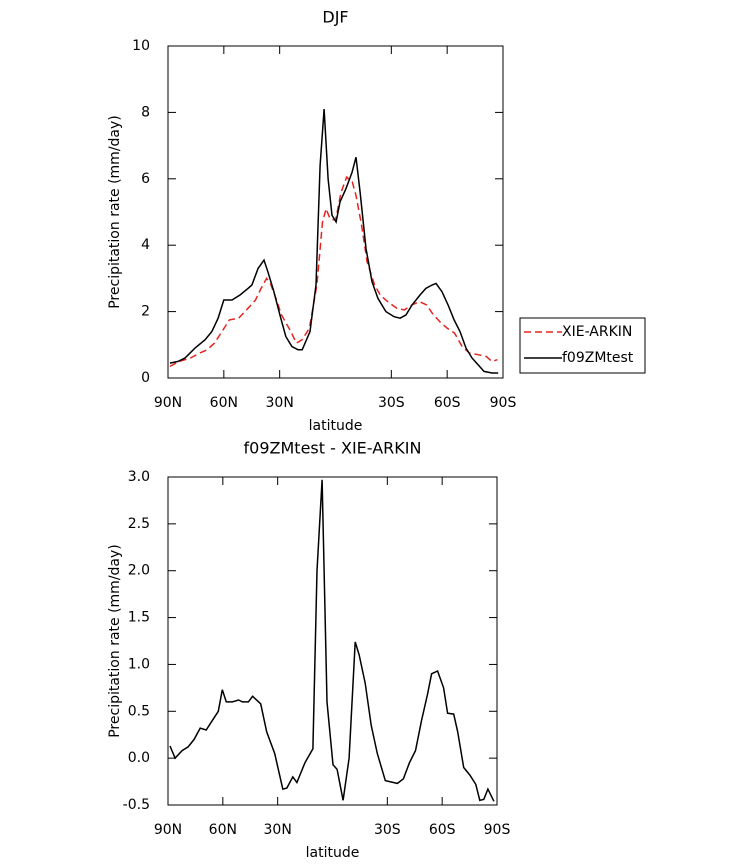 Image resolution: width=733 pixels, height=866 pixels. I want to click on y-tick-label: 4, so click(145, 245).